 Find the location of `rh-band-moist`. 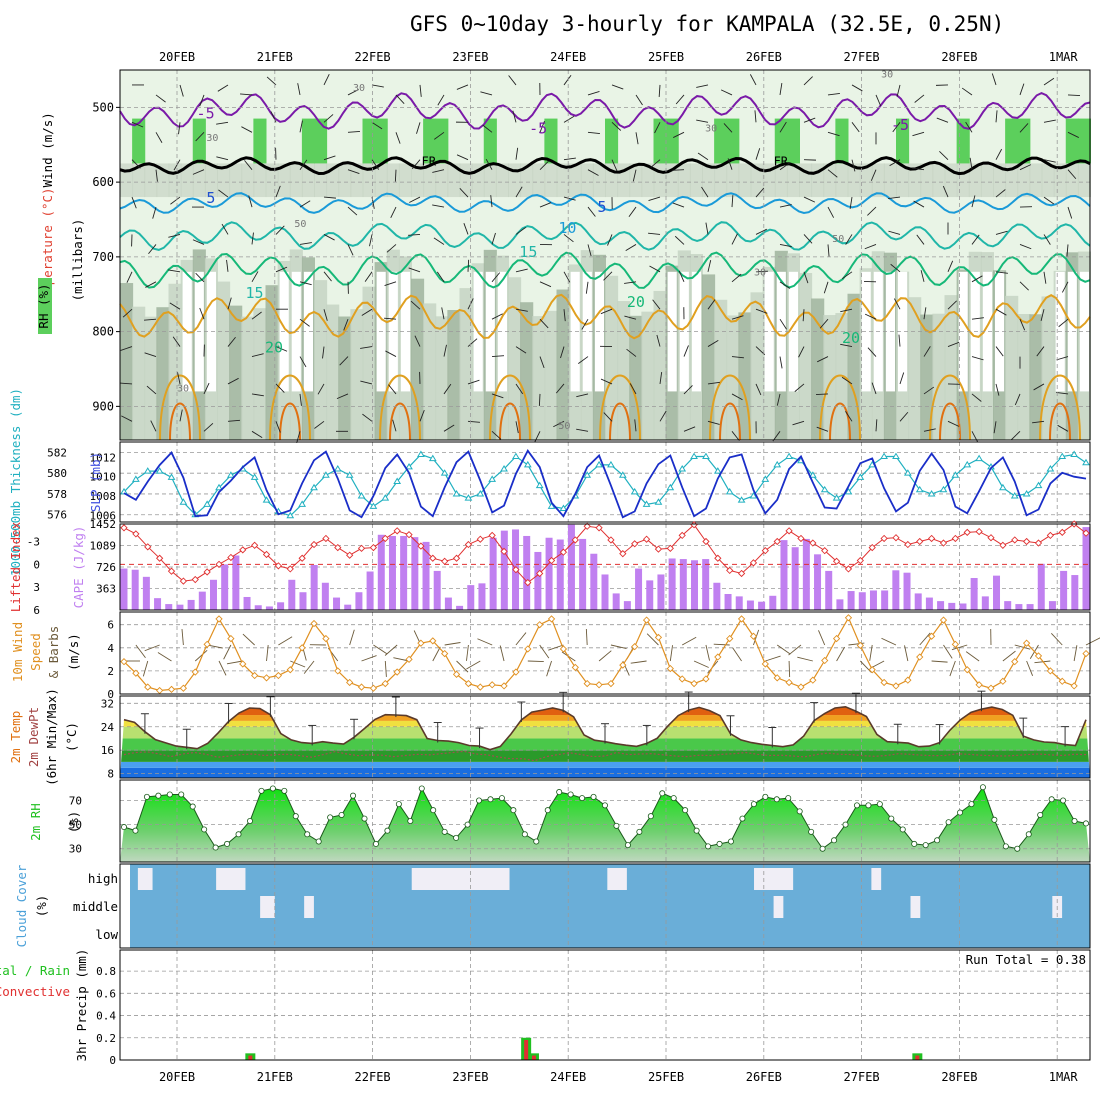

rh-band-moist is located at coordinates (733, 141).